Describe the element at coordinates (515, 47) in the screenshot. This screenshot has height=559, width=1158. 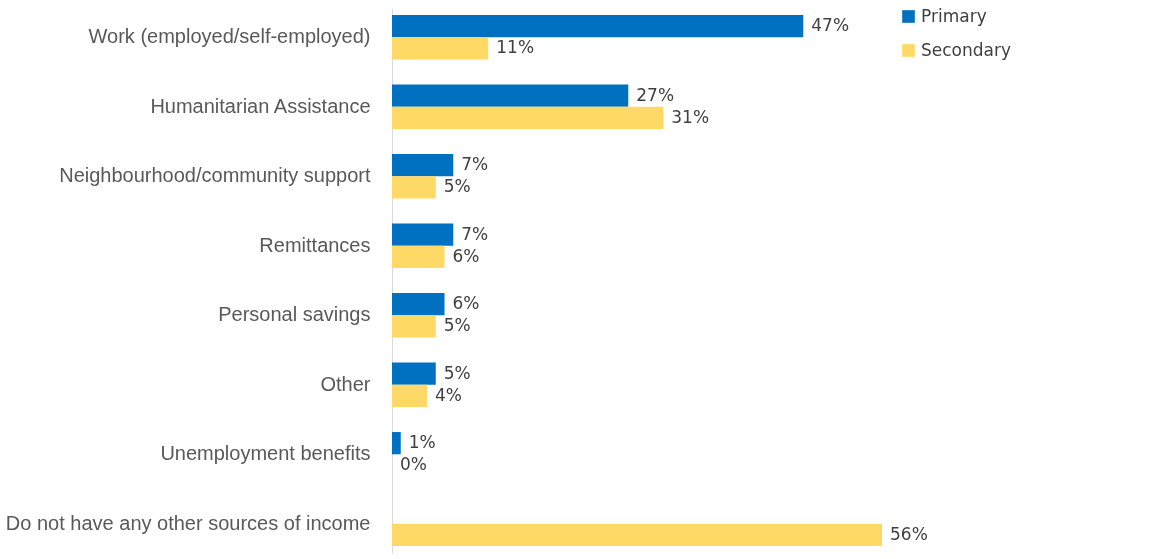
I see `data-label: 11%` at that location.